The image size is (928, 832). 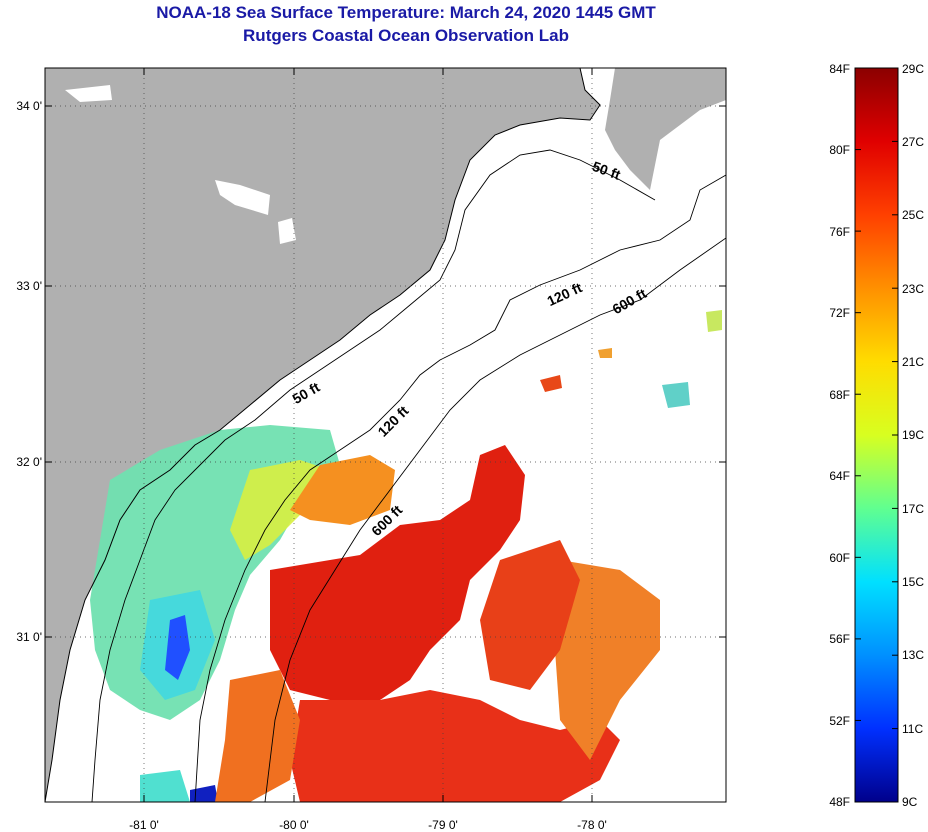 What do you see at coordinates (406, 35) in the screenshot?
I see `map-subtitle: Rutgers Coastal Ocean Observation Lab` at bounding box center [406, 35].